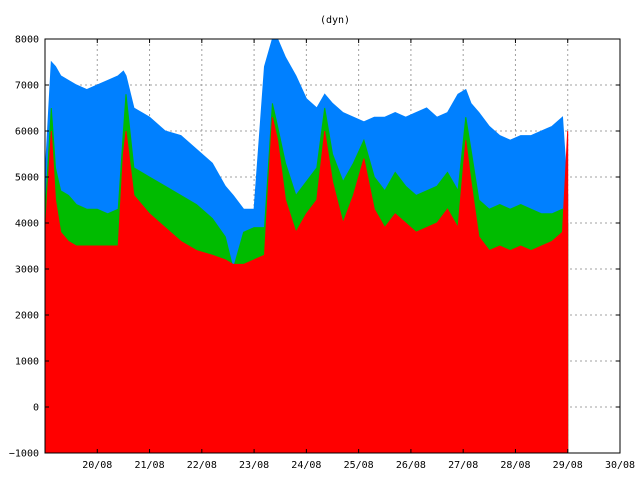 The height and width of the screenshot is (480, 640). Describe the element at coordinates (515, 465) in the screenshot. I see `x-tick-label: 28/08` at that location.